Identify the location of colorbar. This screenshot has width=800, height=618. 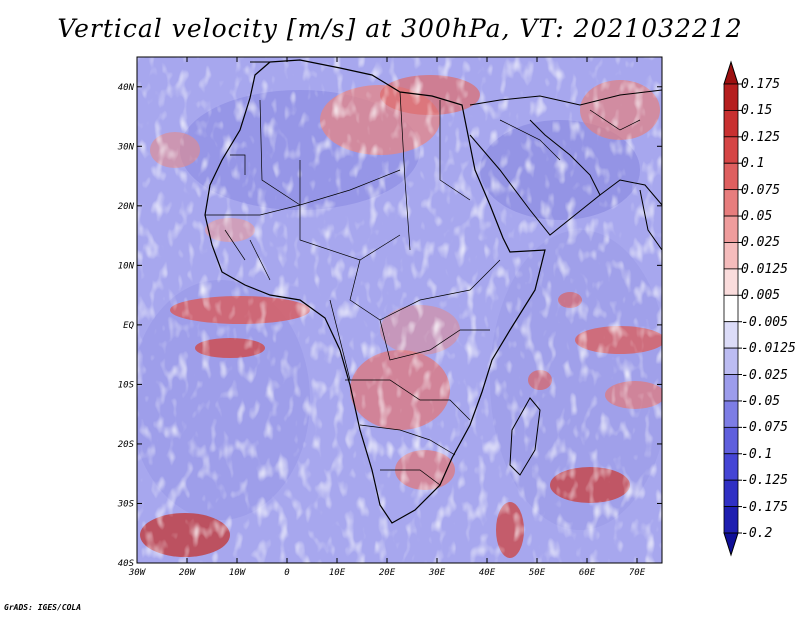
(732, 308).